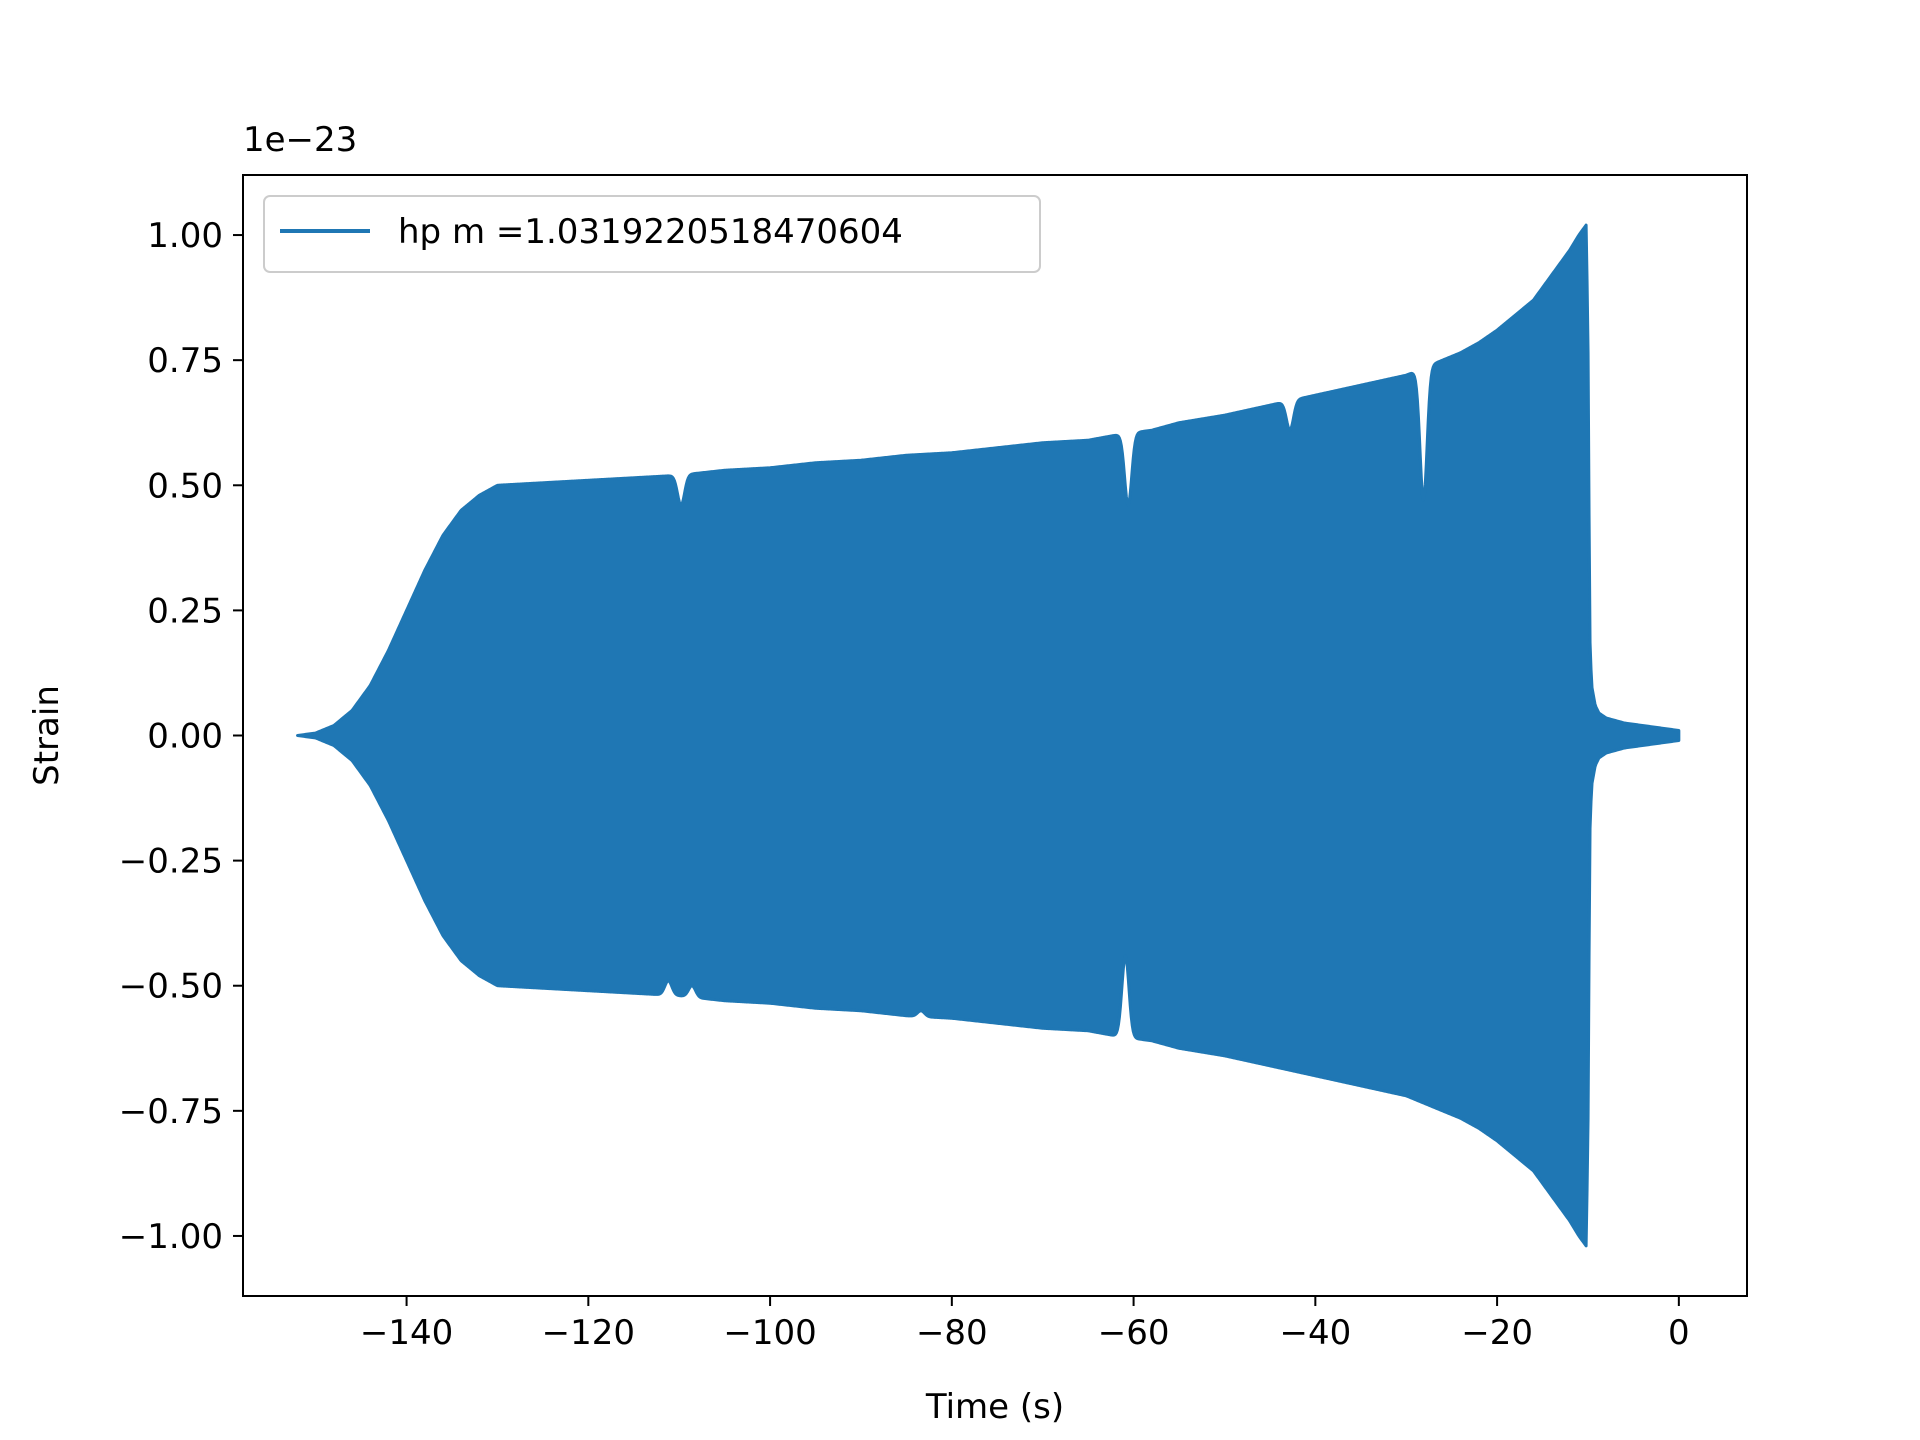  I want to click on x-tick-label: −20, so click(1497, 1333).